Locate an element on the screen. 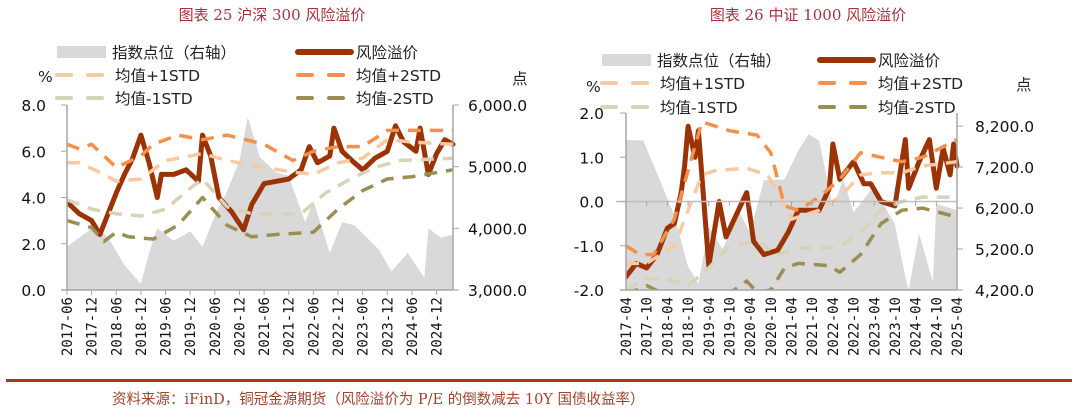 The height and width of the screenshot is (413, 1076). mean-plus-1std-line is located at coordinates (260, 160).